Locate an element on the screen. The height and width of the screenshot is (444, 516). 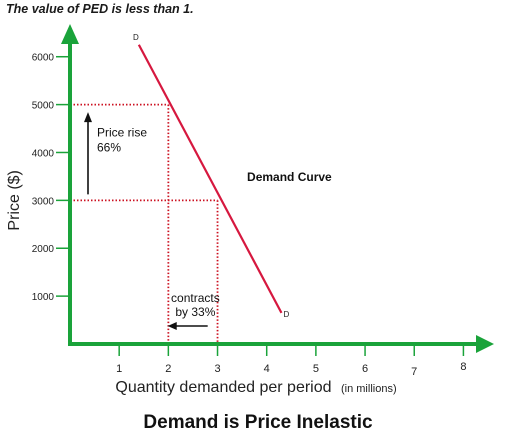
y-tick-label: 2000 is located at coordinates (43, 249).